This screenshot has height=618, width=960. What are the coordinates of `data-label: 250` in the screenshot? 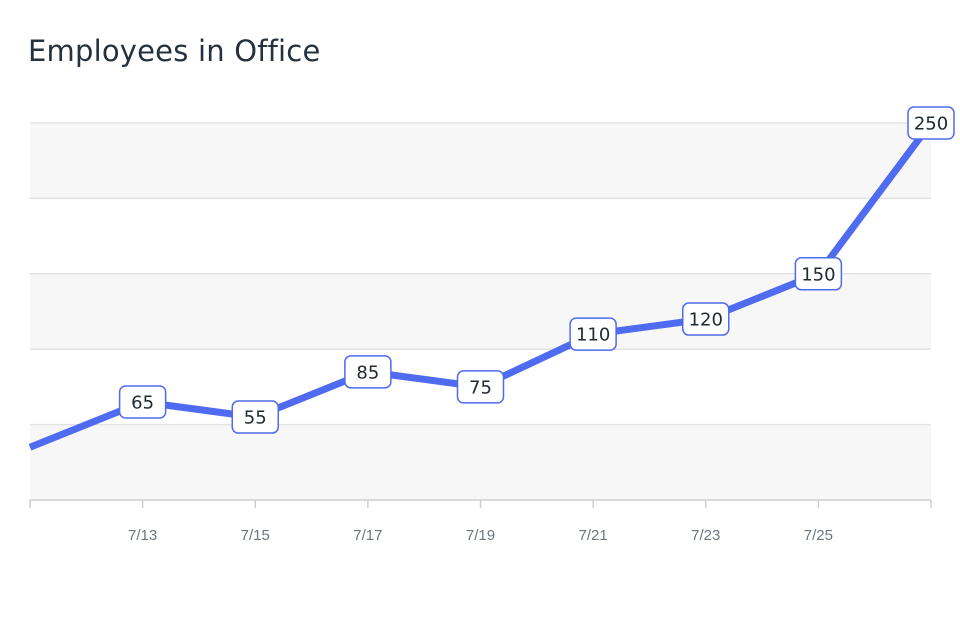 It's located at (931, 123).